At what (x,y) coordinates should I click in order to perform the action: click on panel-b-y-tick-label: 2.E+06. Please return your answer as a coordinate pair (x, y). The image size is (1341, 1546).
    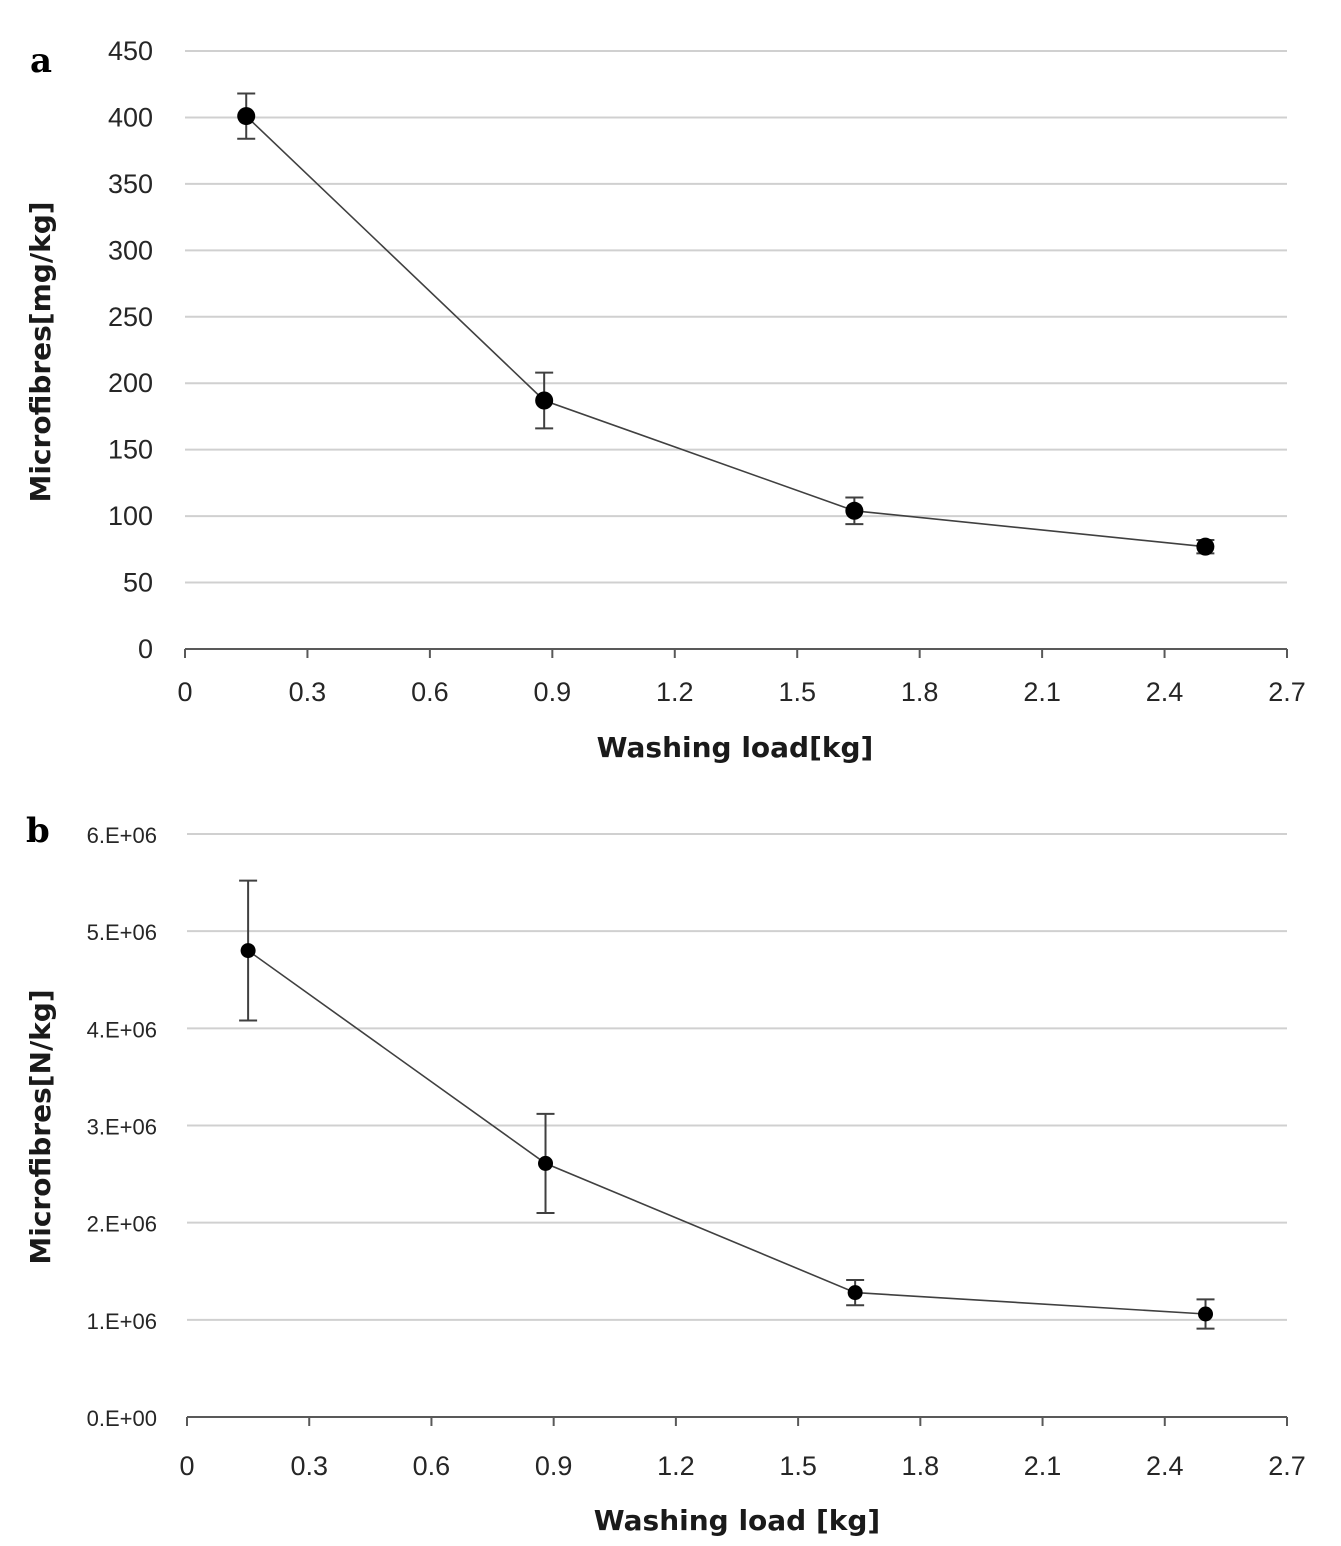
    Looking at the image, I should click on (122, 1224).